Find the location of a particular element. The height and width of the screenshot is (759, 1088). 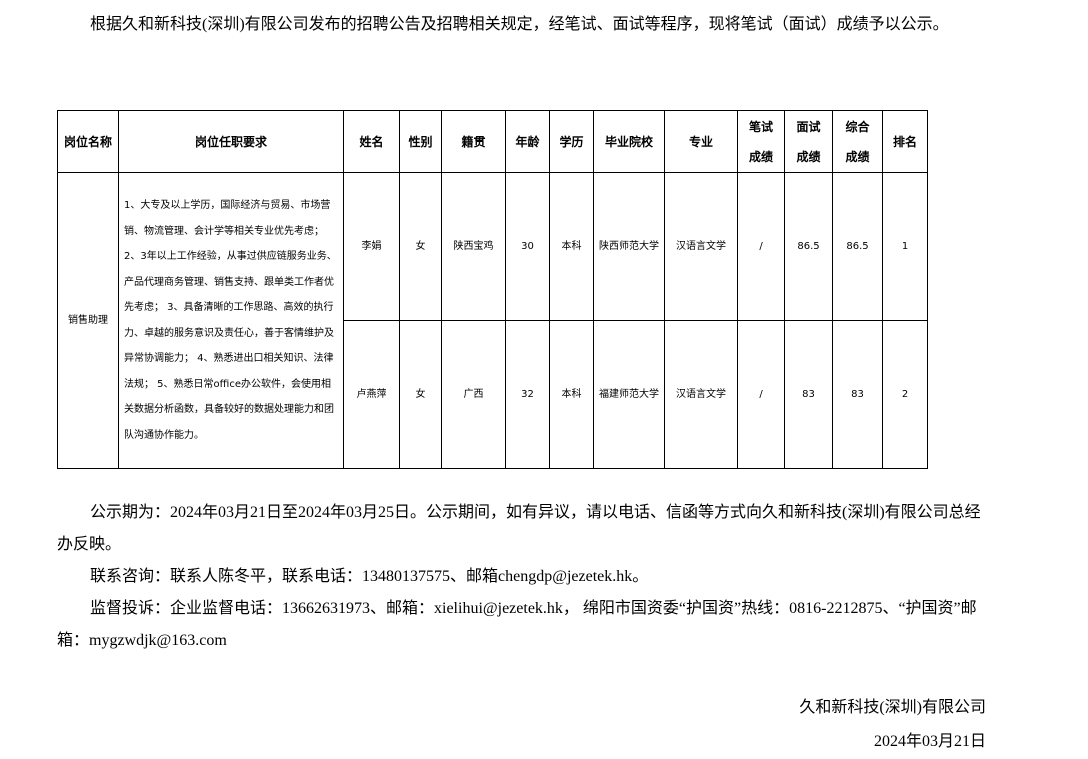

rank-cell: 2 is located at coordinates (905, 394).